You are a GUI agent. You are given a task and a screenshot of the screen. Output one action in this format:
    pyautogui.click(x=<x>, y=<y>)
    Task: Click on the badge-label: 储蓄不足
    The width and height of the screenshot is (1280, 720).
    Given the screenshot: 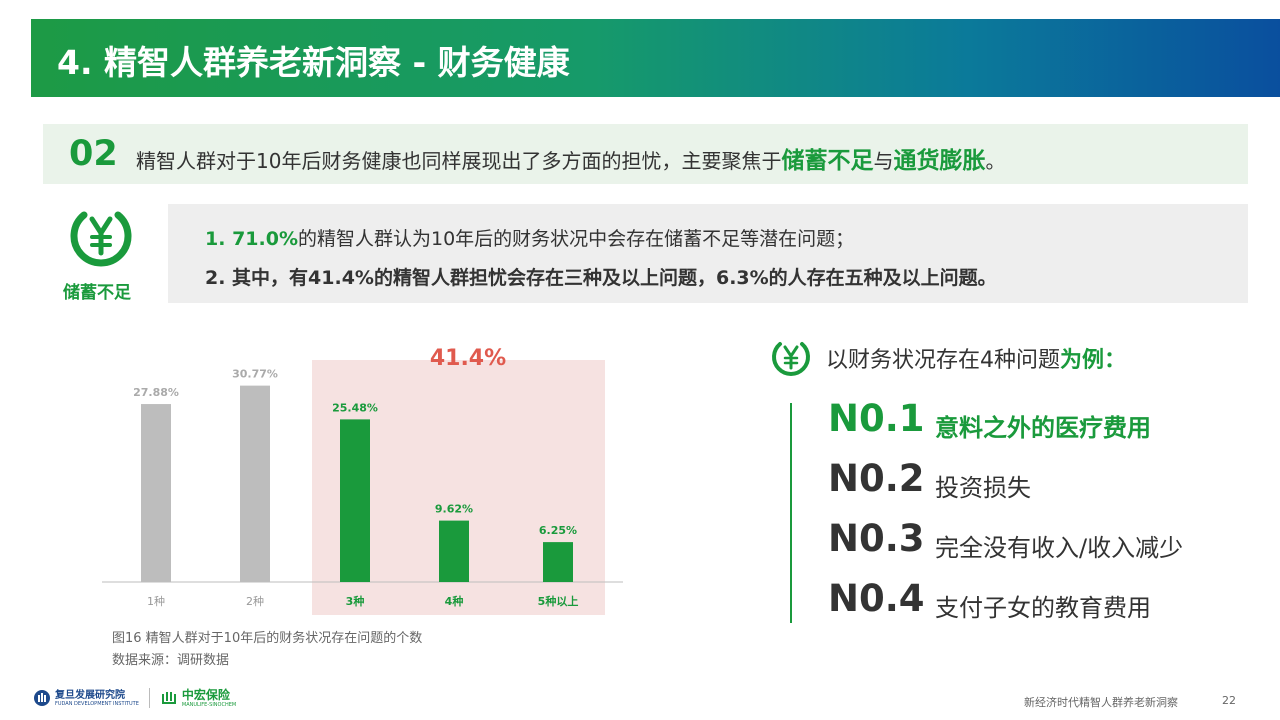 What is the action you would take?
    pyautogui.click(x=97, y=293)
    